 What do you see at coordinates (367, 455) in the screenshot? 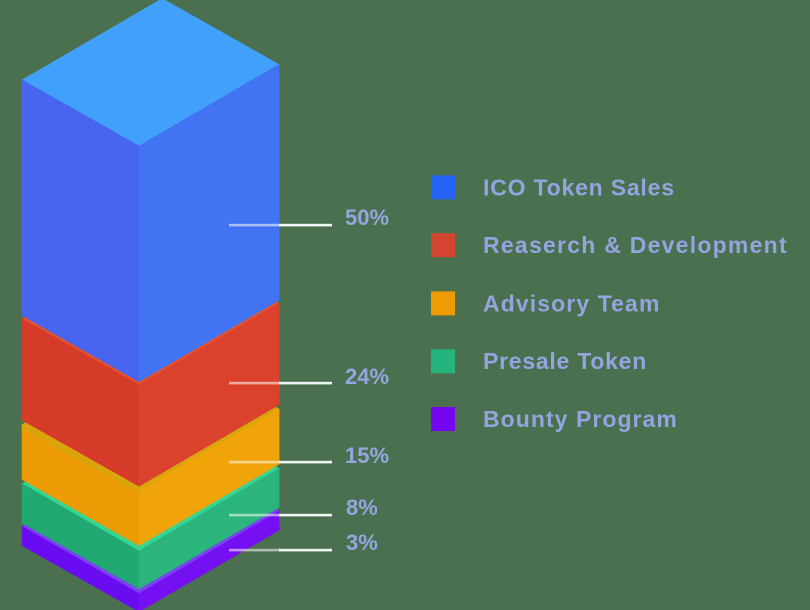
I see `svg-text: 15%` at bounding box center [367, 455].